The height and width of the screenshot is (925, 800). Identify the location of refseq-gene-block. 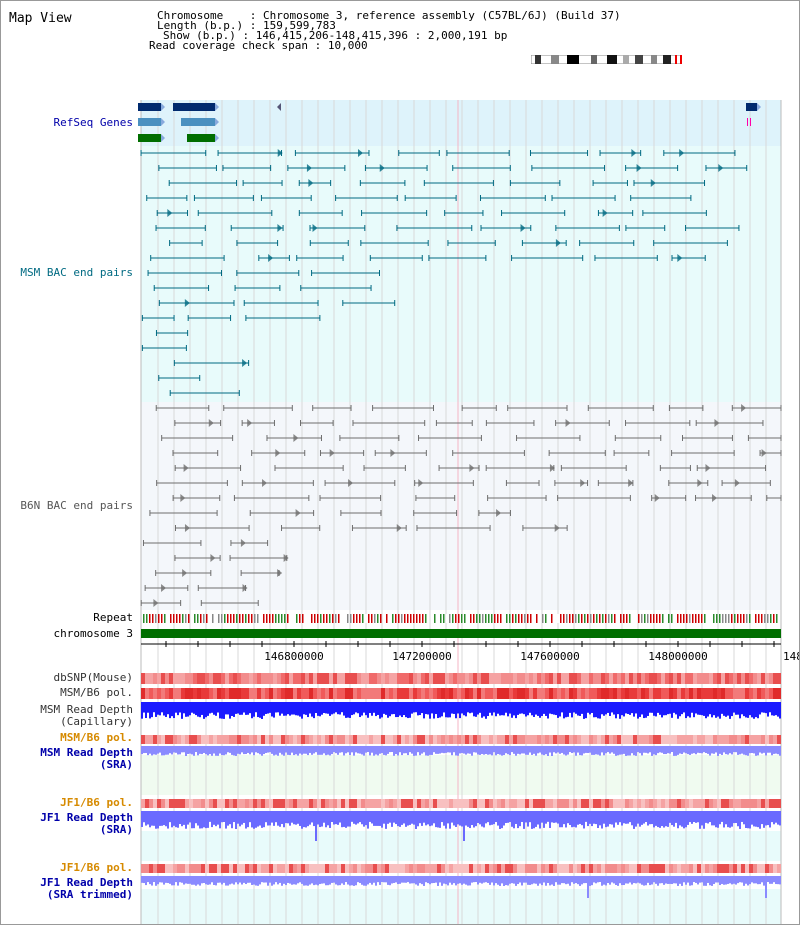
(198, 122).